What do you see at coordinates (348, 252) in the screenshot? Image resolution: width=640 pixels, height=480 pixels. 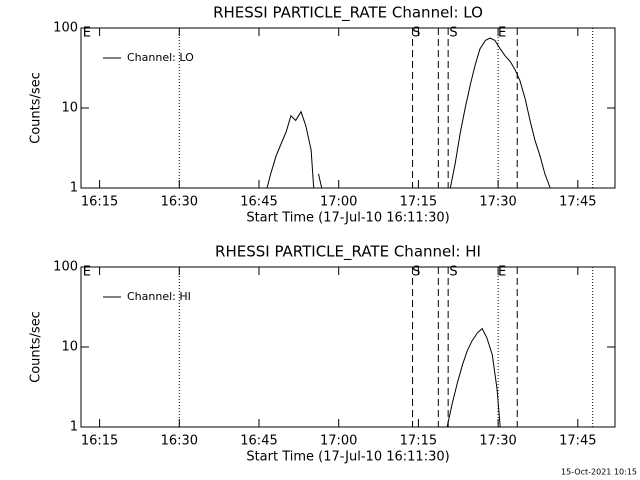 I see `chart-title: RHESSI PARTICLE_RATE Channel: HI` at bounding box center [348, 252].